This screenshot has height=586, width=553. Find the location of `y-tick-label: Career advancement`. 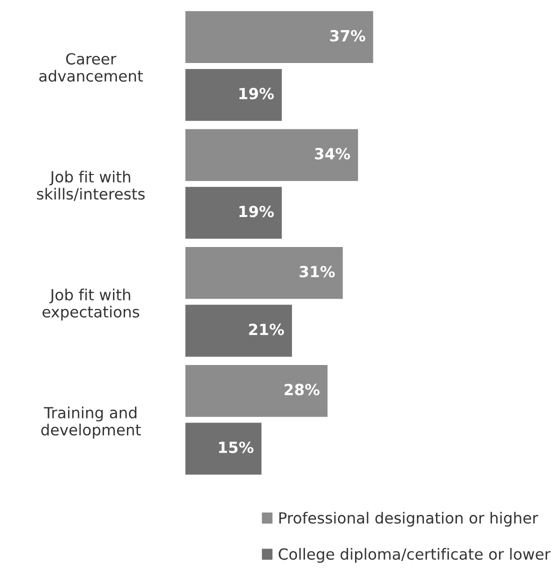

y-tick-label: Career advancement is located at coordinates (91, 67).